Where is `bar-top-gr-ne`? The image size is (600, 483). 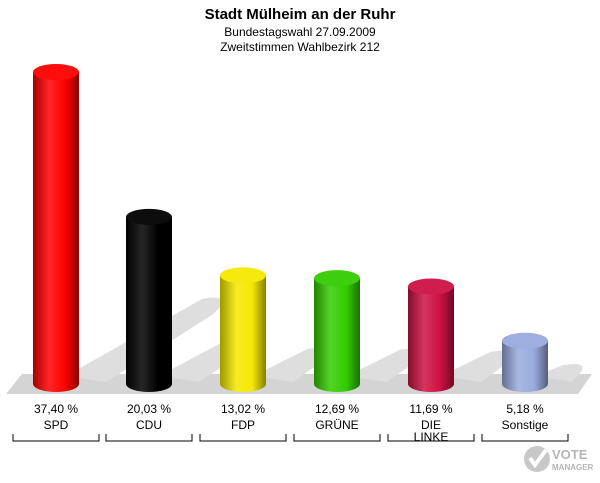 bar-top-gr-ne is located at coordinates (337, 278).